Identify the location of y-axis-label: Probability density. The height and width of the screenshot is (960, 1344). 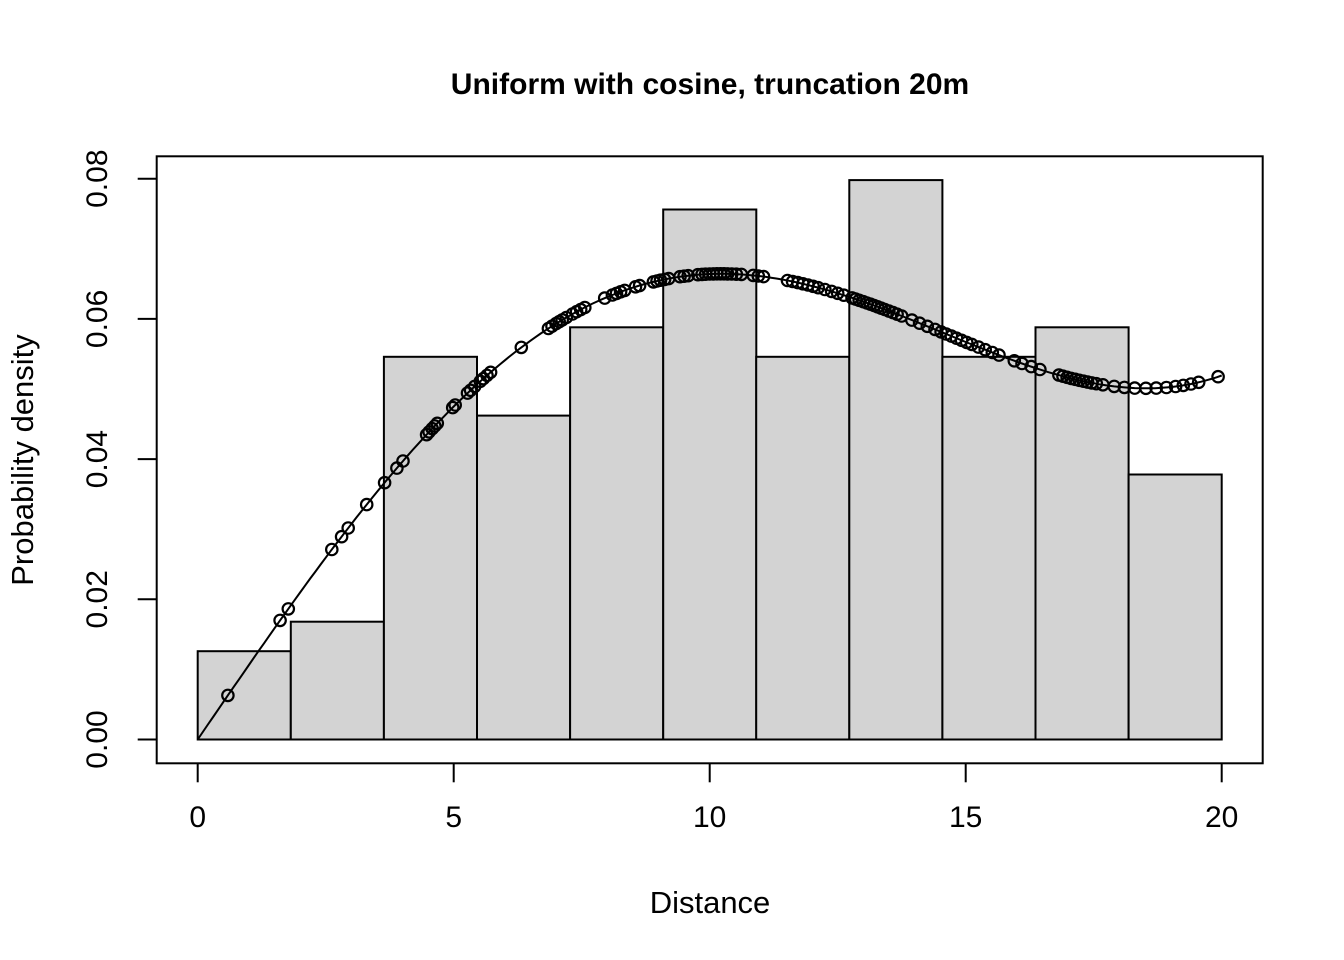
(22, 460).